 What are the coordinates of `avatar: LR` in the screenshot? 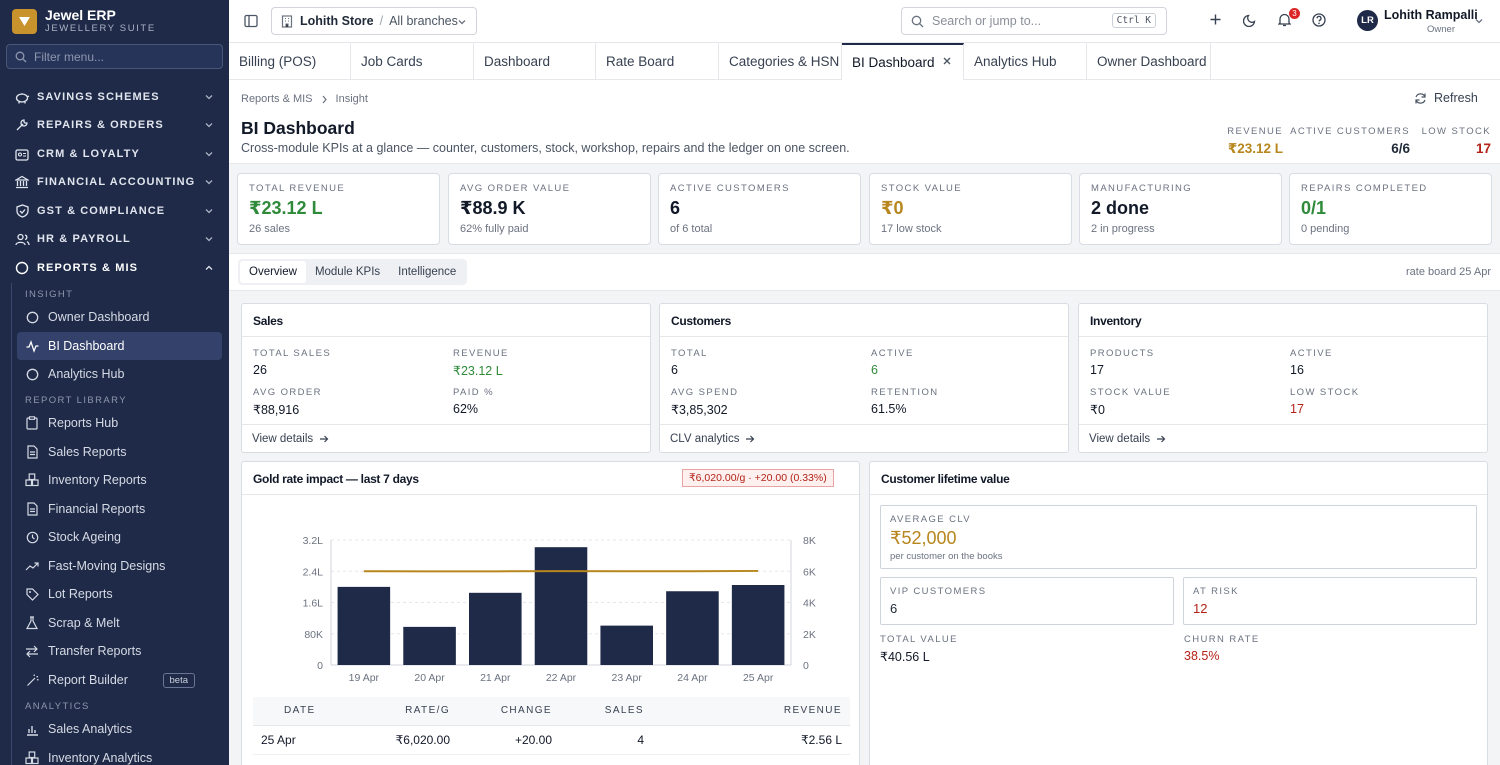 It's located at (1367, 20).